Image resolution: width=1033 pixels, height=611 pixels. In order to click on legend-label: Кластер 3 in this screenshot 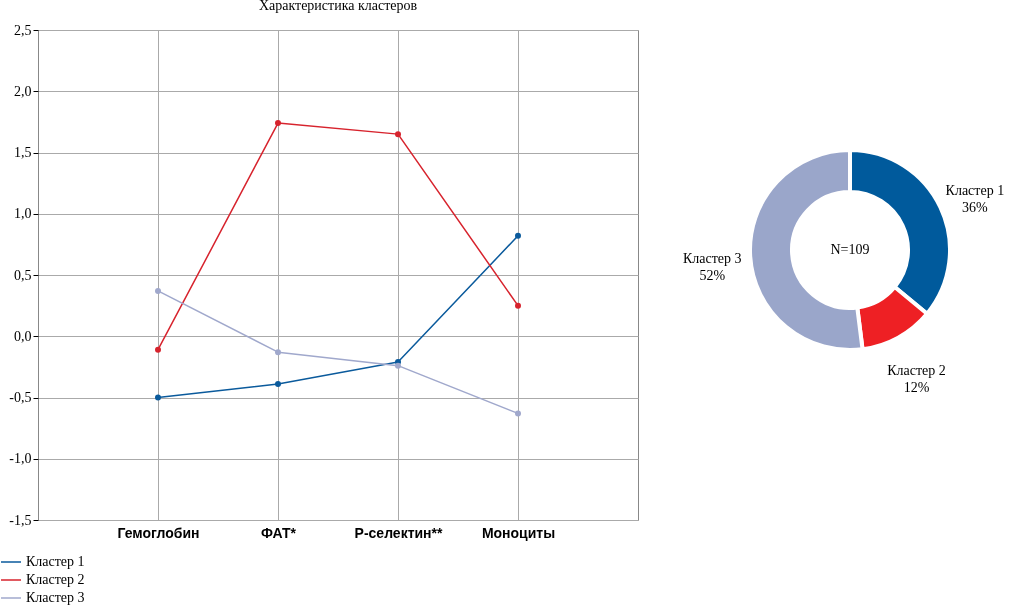, I will do `click(55, 597)`.